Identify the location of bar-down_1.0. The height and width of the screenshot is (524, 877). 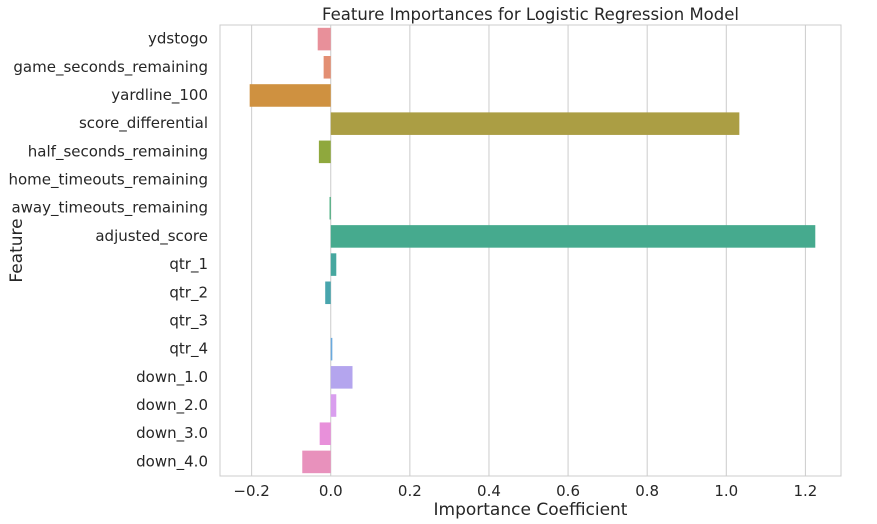
(341, 377).